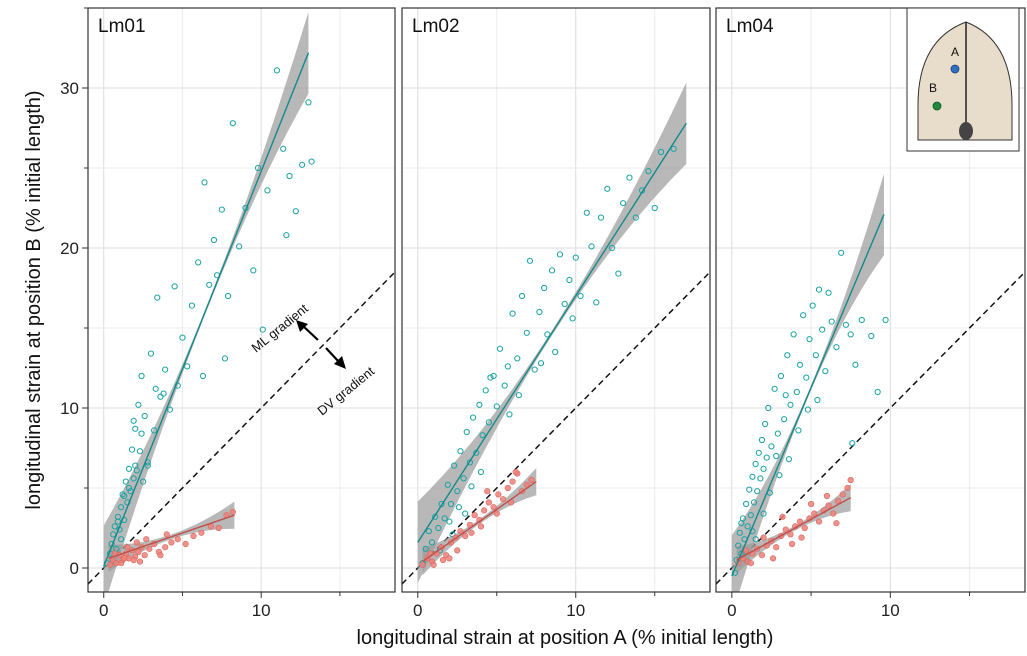 This screenshot has height=656, width=1027. I want to click on x-tick-label: 10, so click(575, 610).